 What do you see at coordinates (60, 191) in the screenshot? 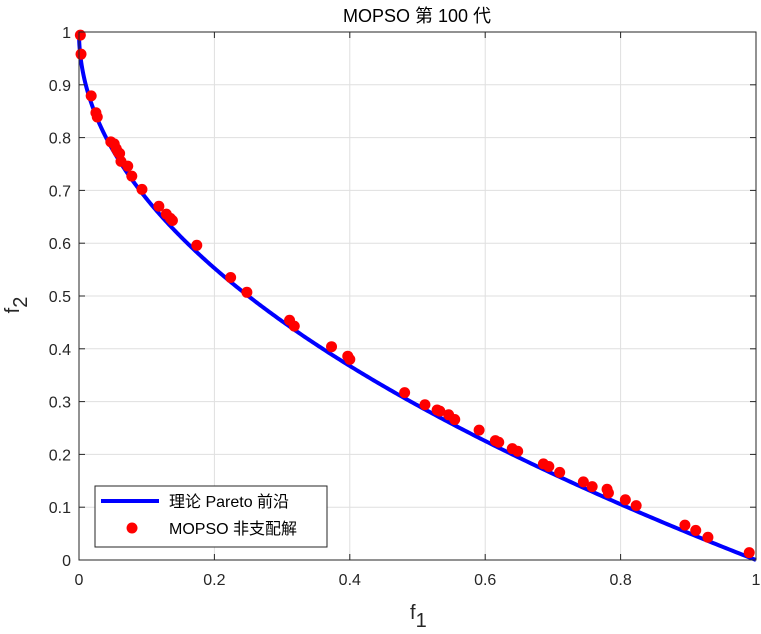
I see `y-tick-label: 0.7` at bounding box center [60, 191].